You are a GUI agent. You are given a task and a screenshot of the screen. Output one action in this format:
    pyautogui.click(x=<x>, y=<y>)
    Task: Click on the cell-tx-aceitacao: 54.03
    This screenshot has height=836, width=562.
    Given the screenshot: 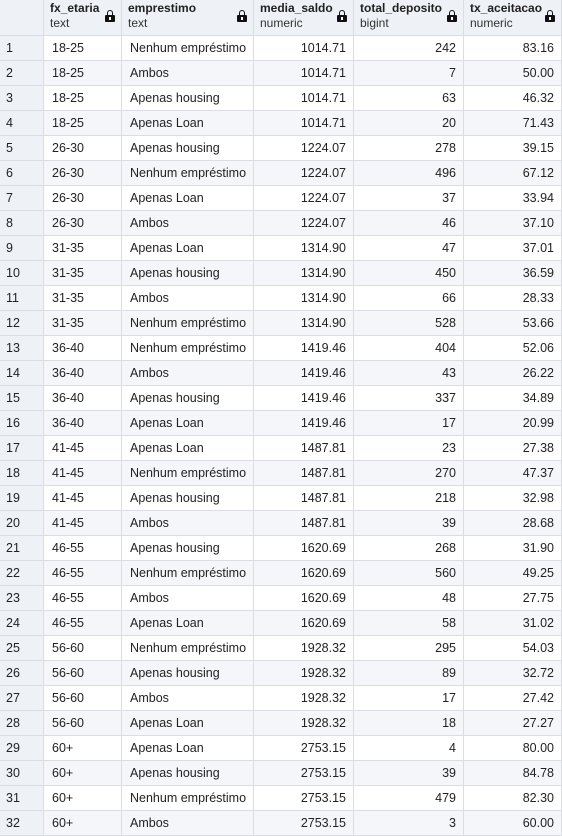 What is the action you would take?
    pyautogui.click(x=513, y=648)
    